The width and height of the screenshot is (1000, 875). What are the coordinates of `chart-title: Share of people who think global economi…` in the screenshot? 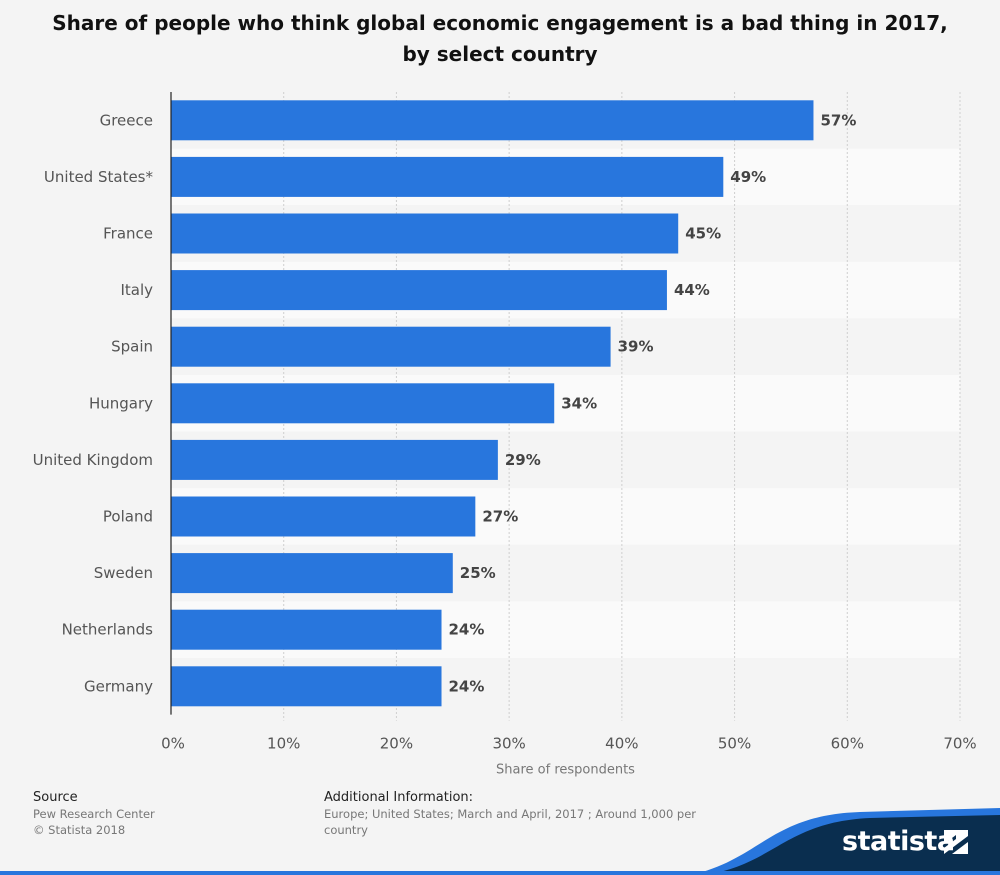 It's located at (500, 39).